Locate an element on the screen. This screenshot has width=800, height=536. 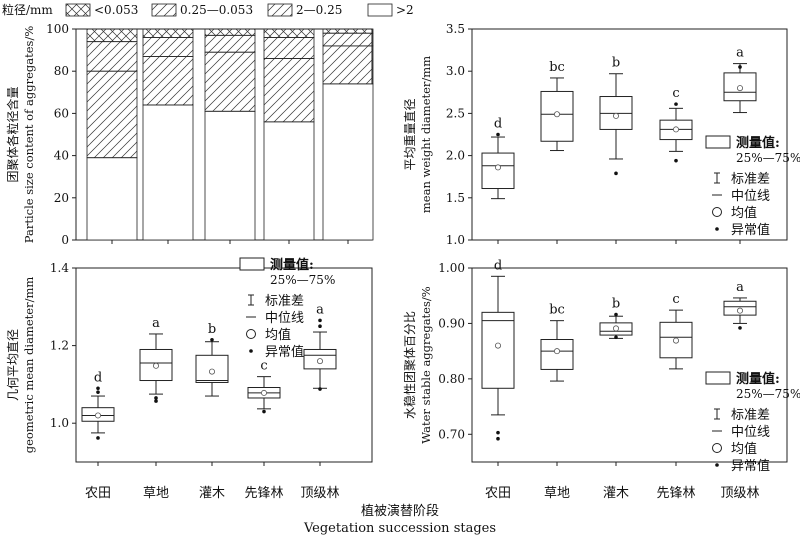
mwd-y-label-en: mean weight diameter/mm is located at coordinates (426, 134).